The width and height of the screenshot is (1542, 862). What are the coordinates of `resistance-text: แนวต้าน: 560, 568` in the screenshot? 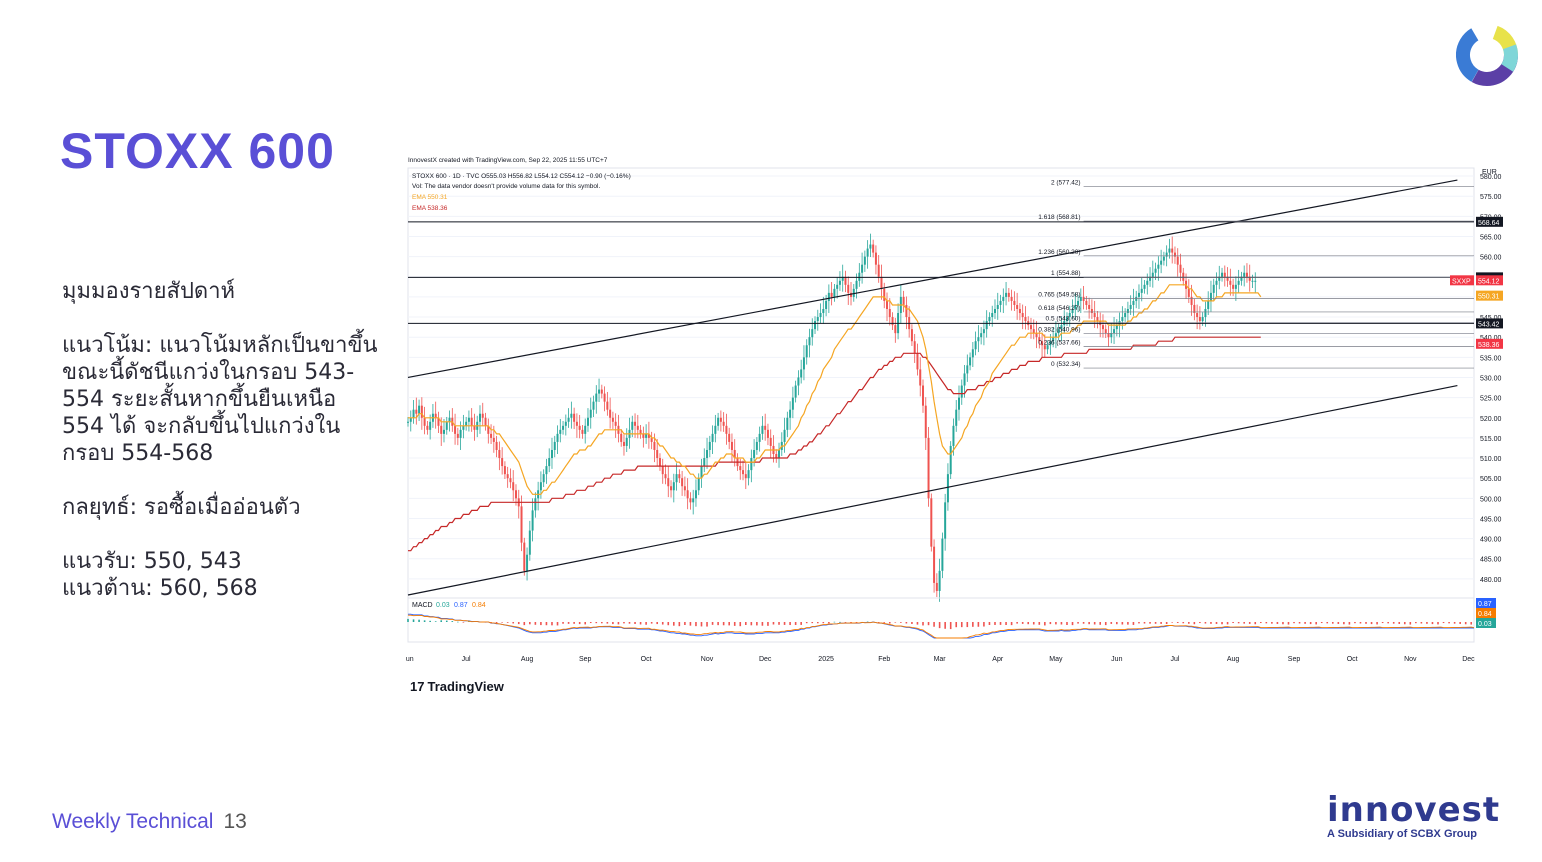 It's located at (160, 588).